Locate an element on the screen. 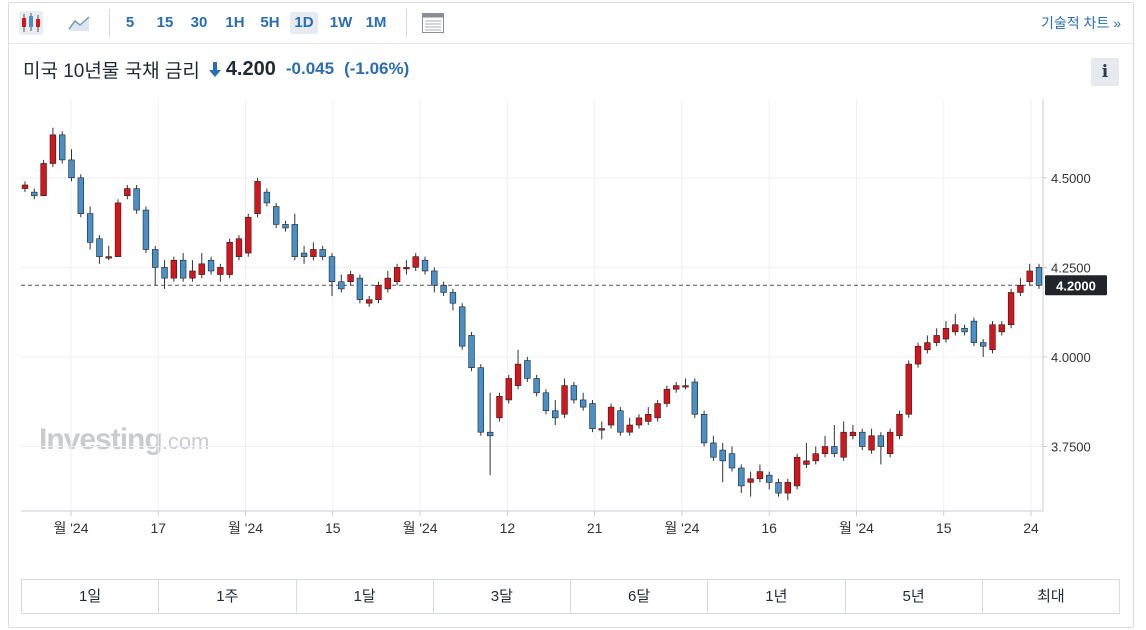  info-button: i is located at coordinates (1105, 72).